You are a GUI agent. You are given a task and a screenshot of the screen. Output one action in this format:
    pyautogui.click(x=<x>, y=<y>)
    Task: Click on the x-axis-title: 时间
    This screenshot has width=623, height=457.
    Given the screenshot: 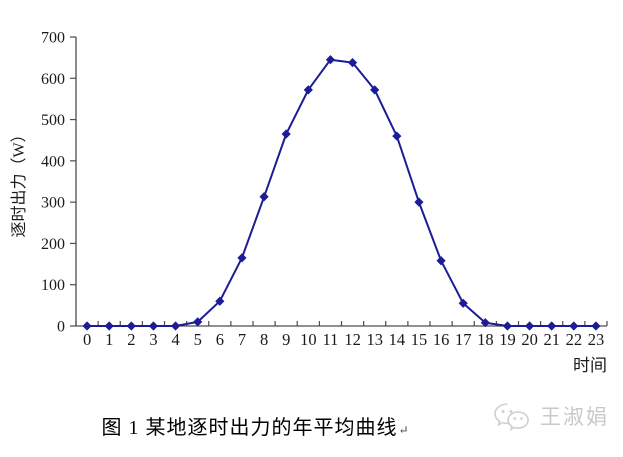 What is the action you would take?
    pyautogui.click(x=590, y=365)
    